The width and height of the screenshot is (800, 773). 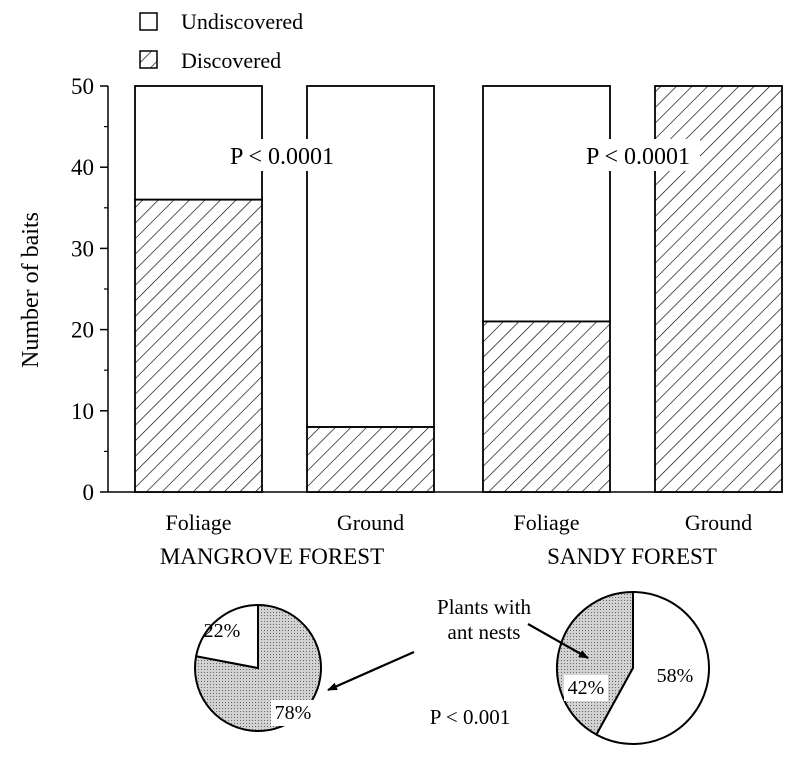 I want to click on legend-item-discovered: Discovered, so click(x=210, y=60).